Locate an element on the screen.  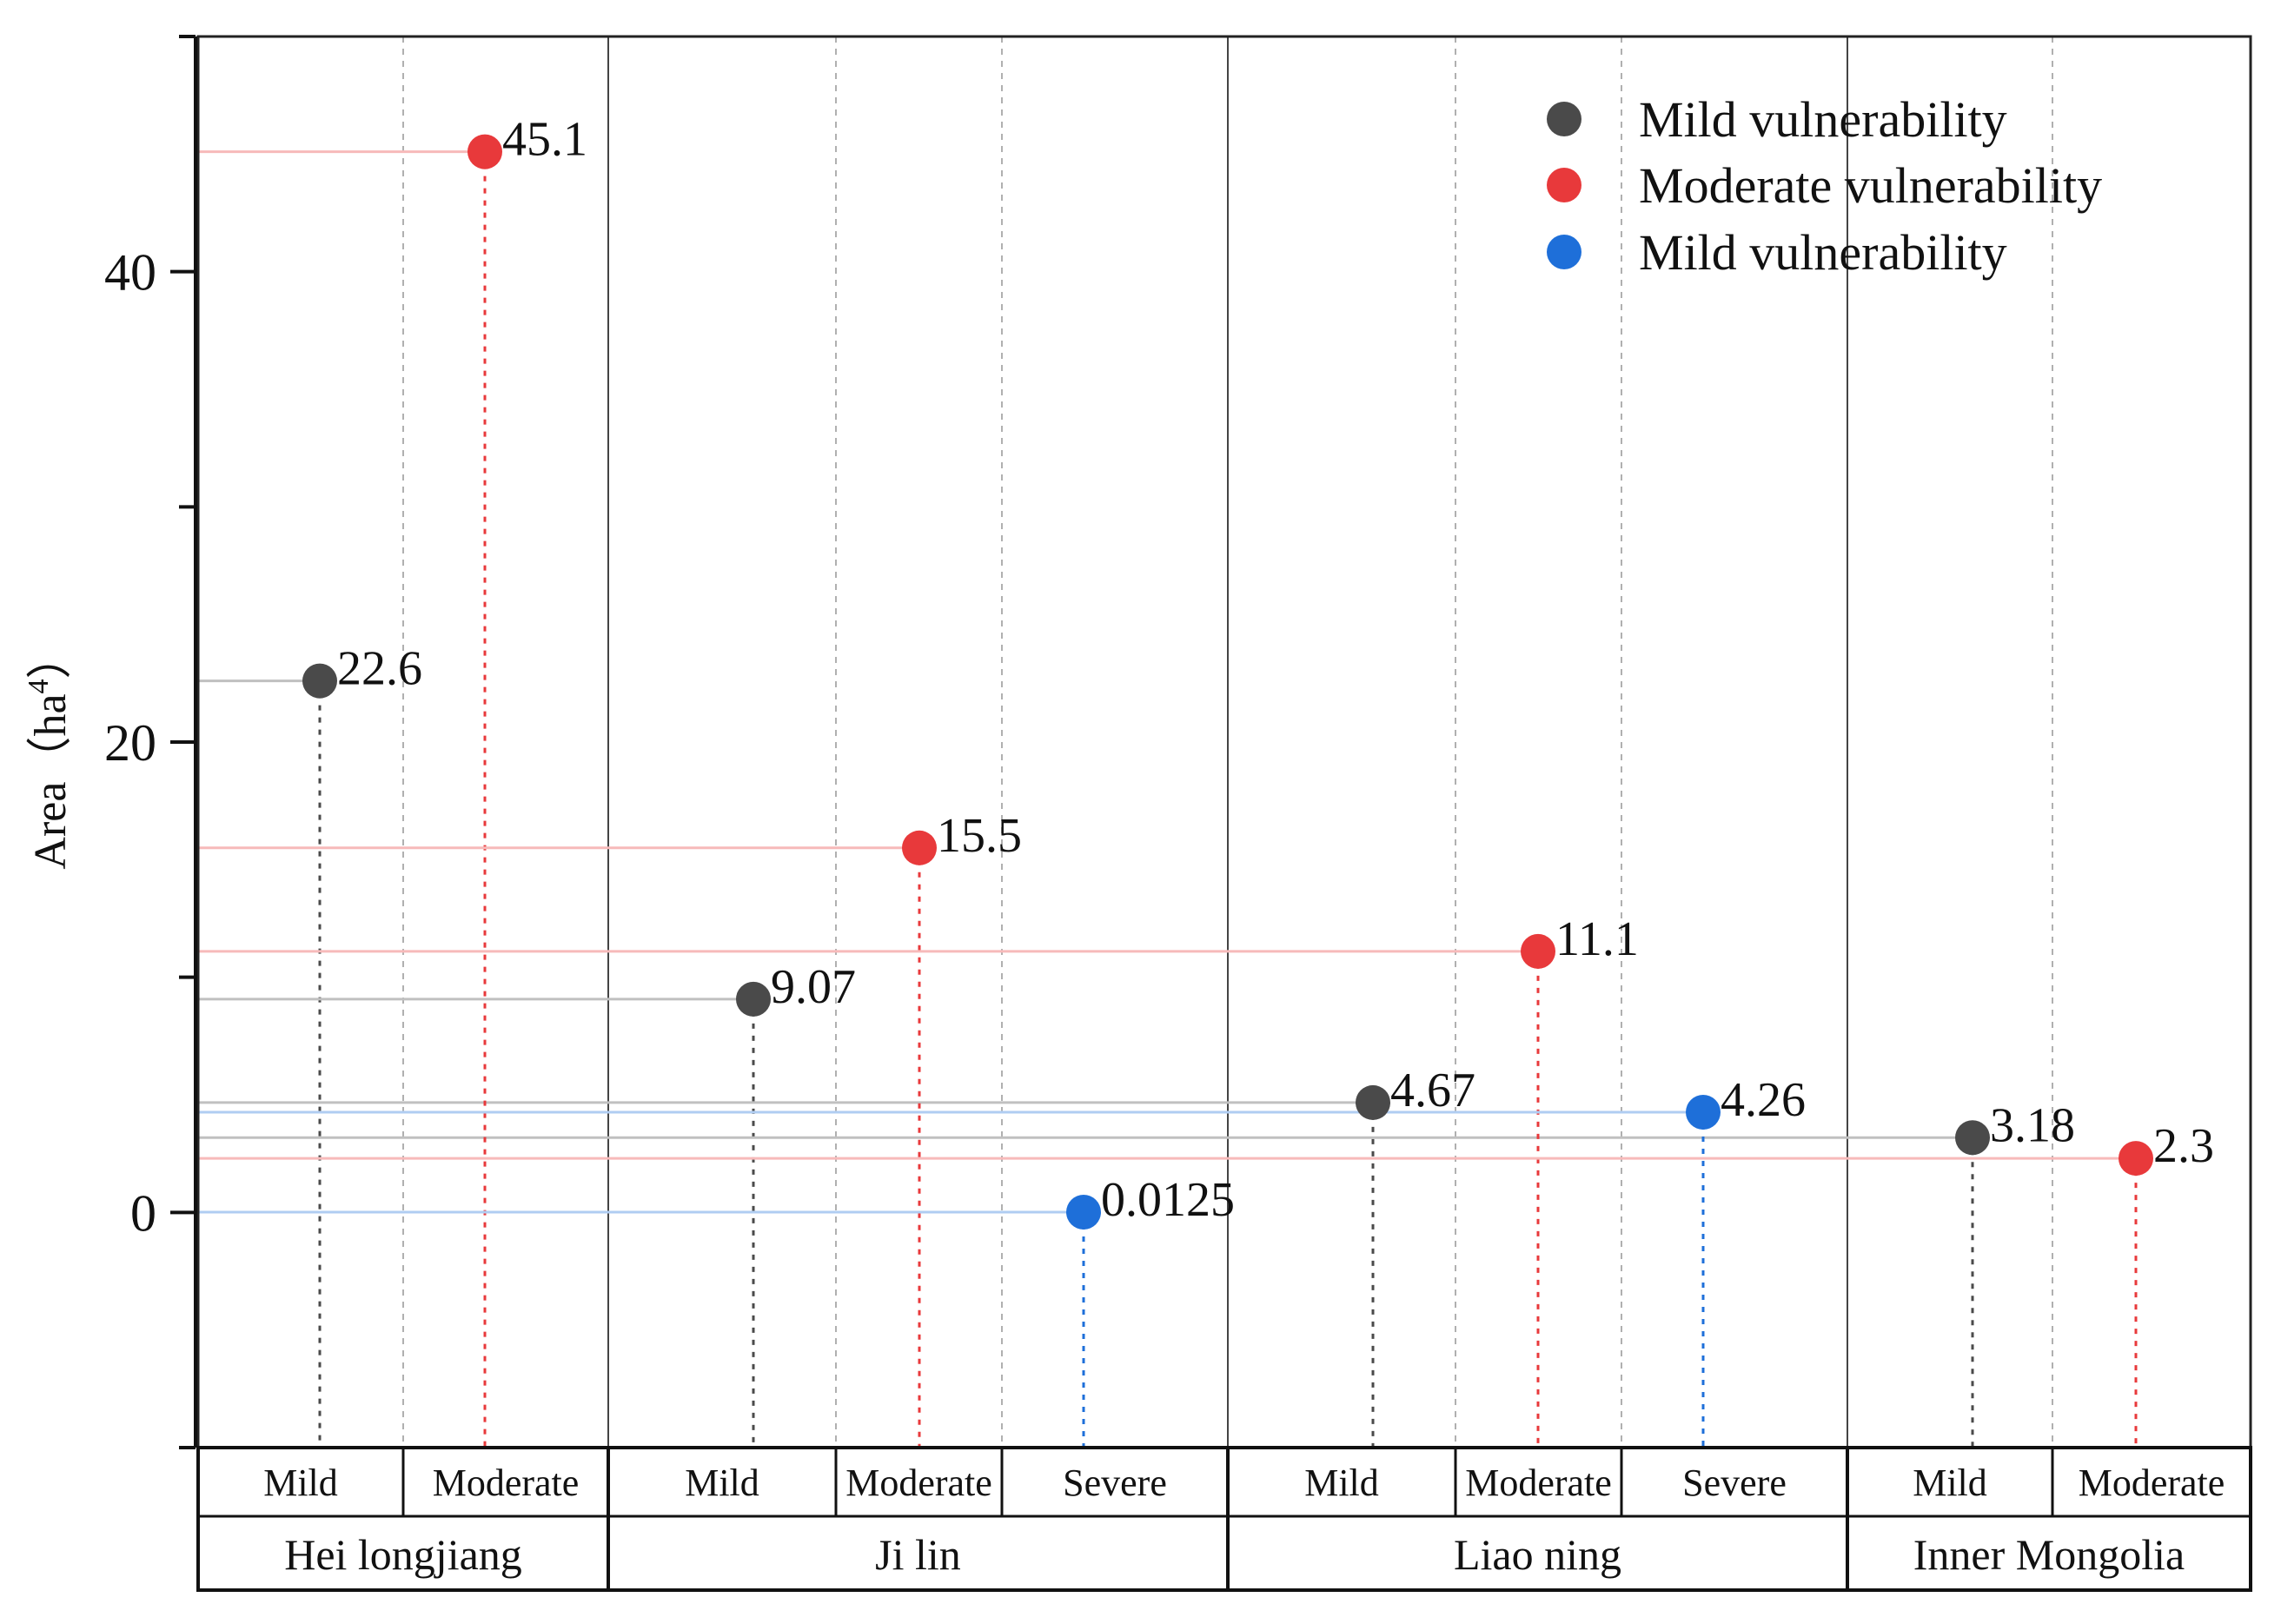
data-label: 9.07 is located at coordinates (813, 987).